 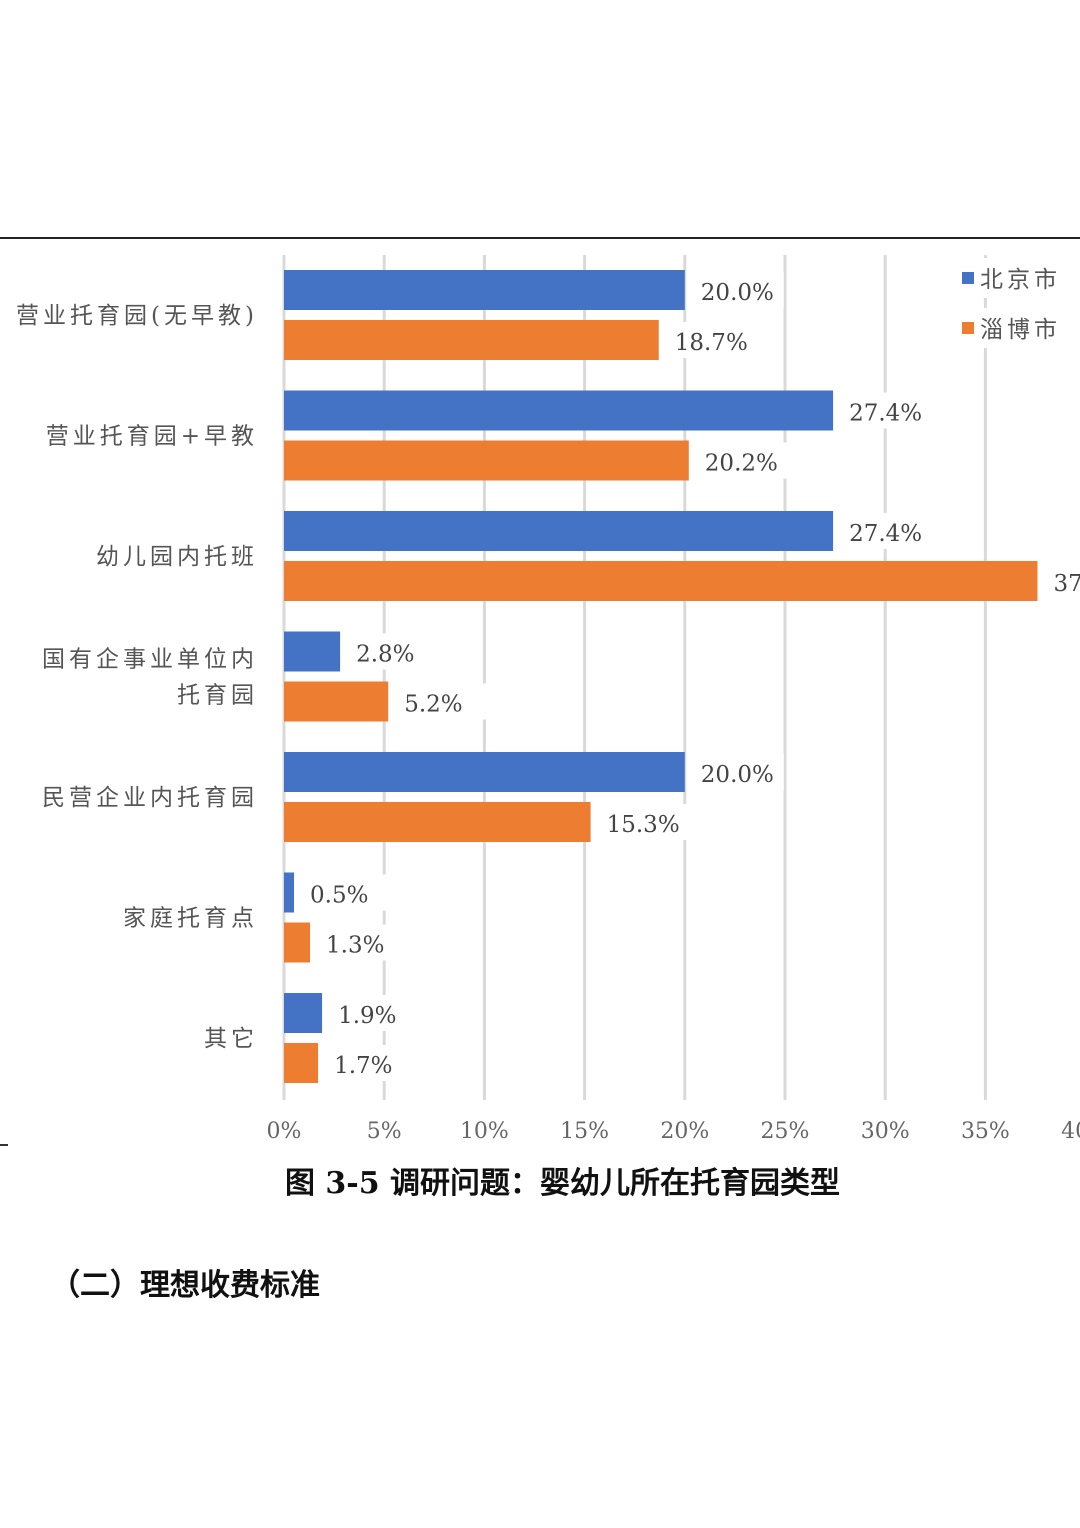 I want to click on category-label: 其它, so click(x=231, y=1039).